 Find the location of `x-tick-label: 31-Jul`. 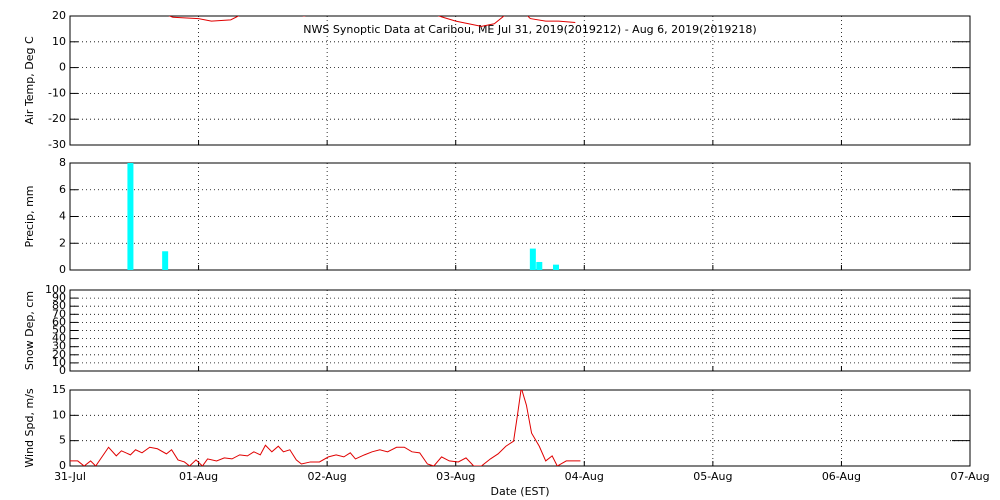

x-tick-label: 31-Jul is located at coordinates (70, 476).